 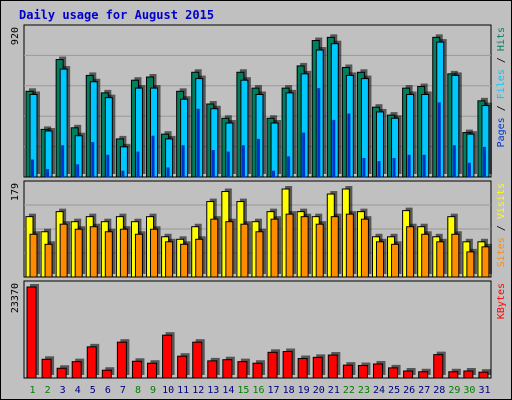 I want to click on x-tick-label-day-18: 18, so click(x=289, y=390).